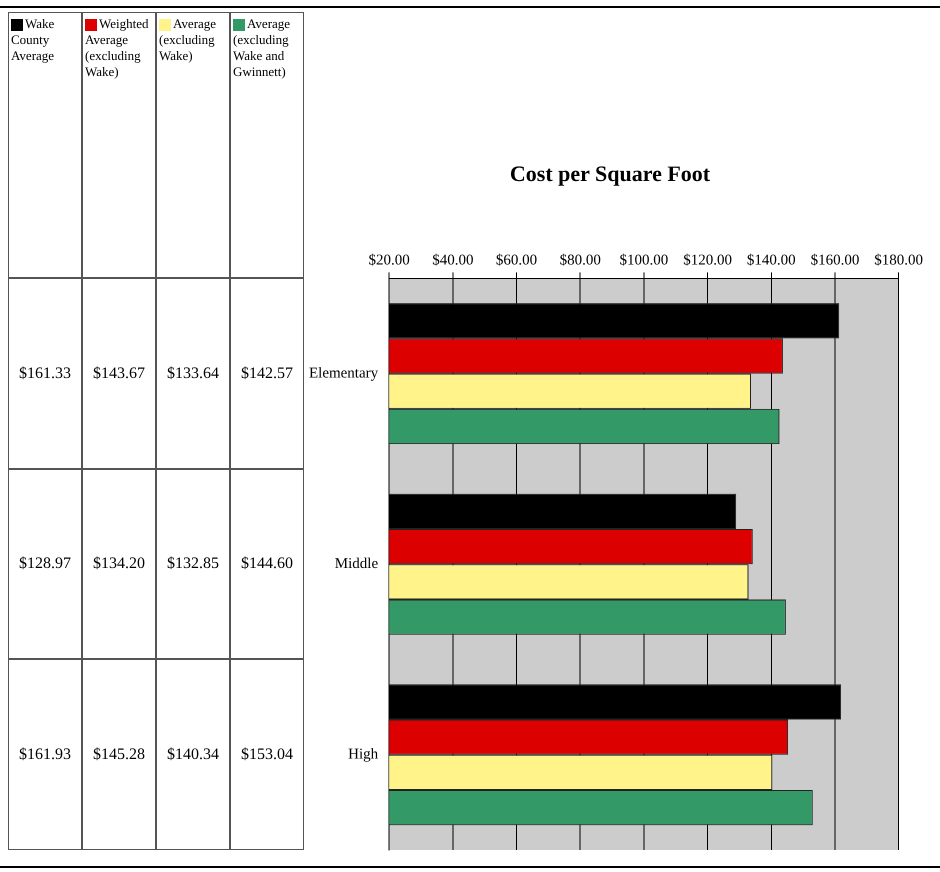 This screenshot has width=940, height=872. What do you see at coordinates (898, 260) in the screenshot?
I see `x-tick-label: $180.00` at bounding box center [898, 260].